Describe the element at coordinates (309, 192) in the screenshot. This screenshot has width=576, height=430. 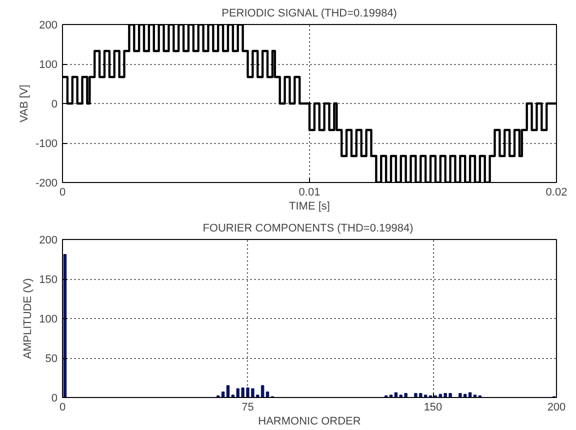
I see `x-tick-label: 0.01` at that location.